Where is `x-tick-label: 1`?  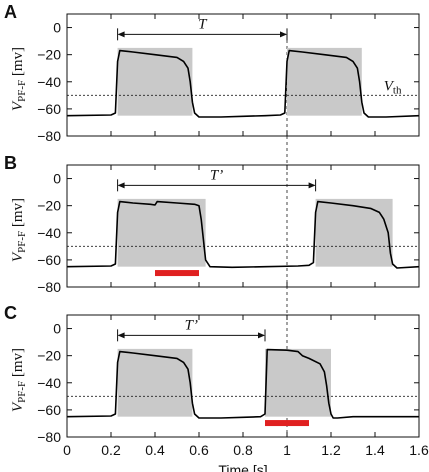 x-tick-label: 1 is located at coordinates (287, 450).